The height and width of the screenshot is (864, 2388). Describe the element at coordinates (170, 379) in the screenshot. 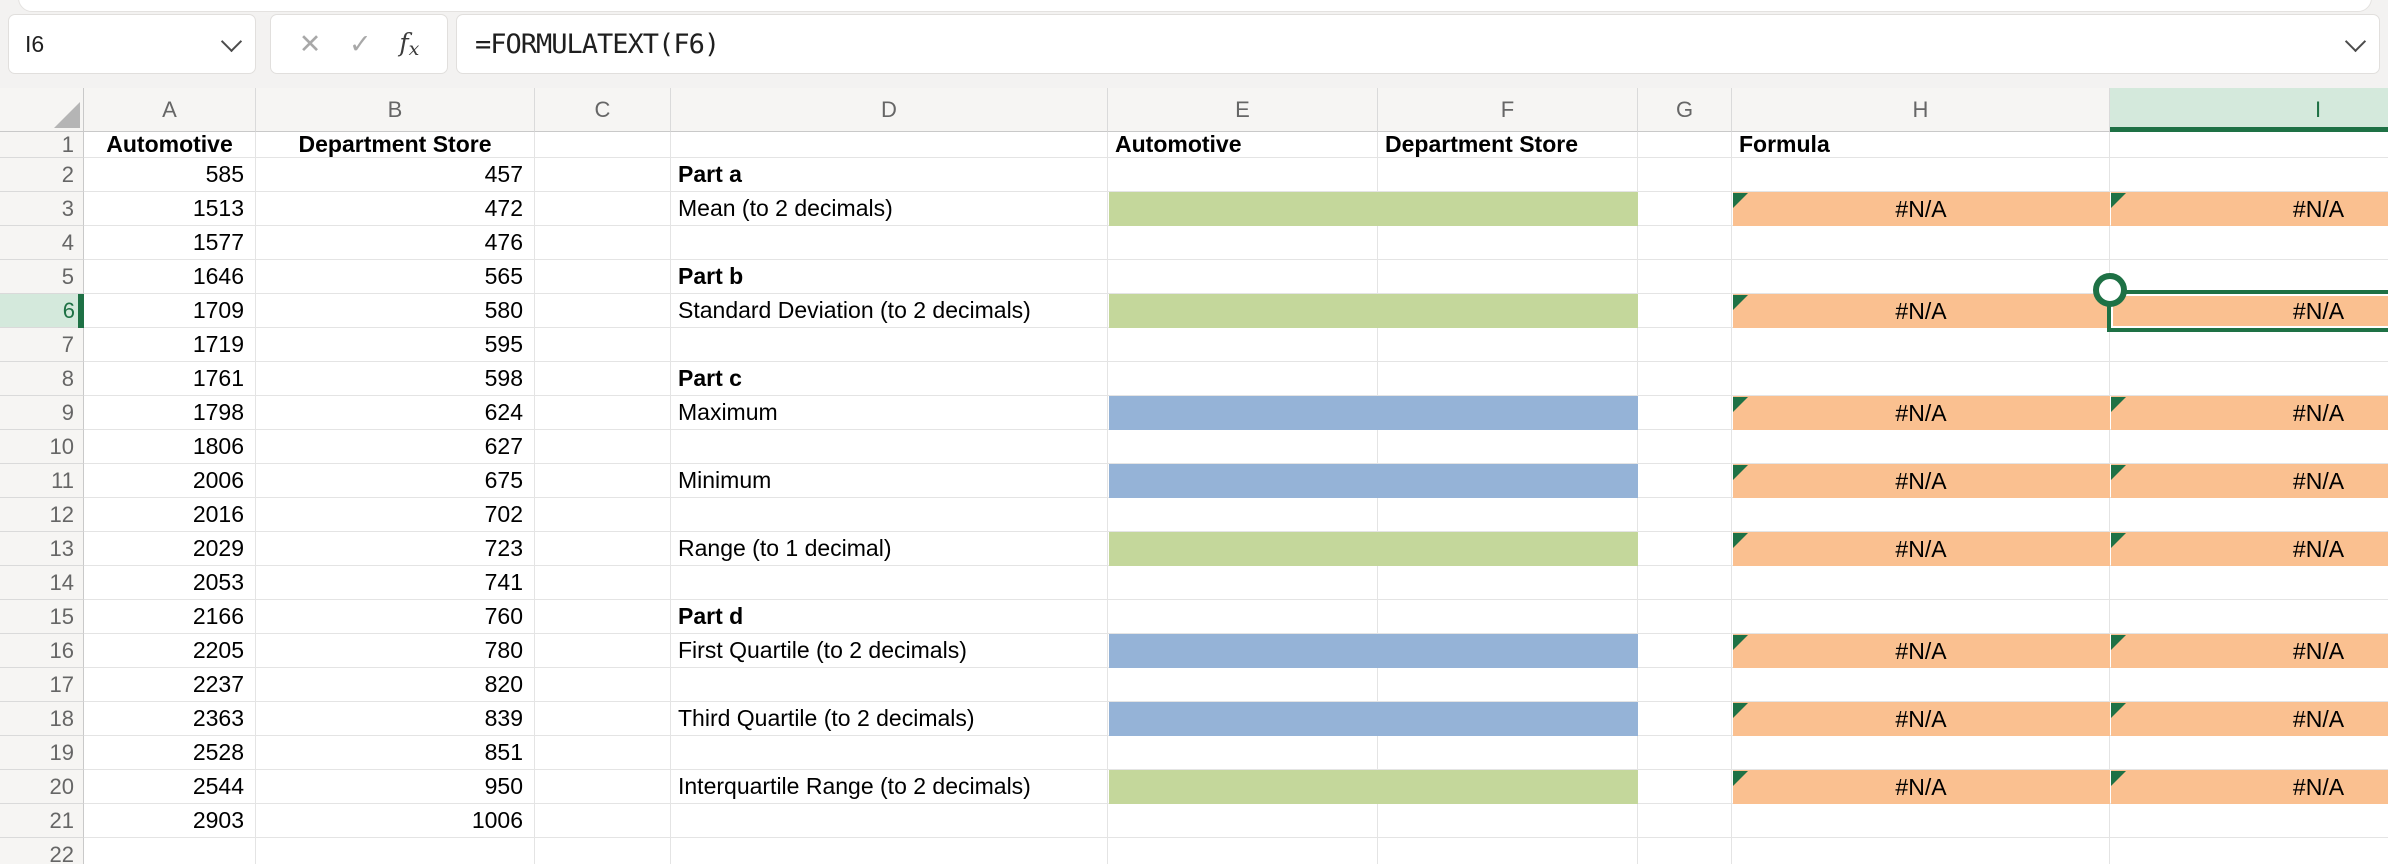

I see `cell-A8: 1761` at that location.